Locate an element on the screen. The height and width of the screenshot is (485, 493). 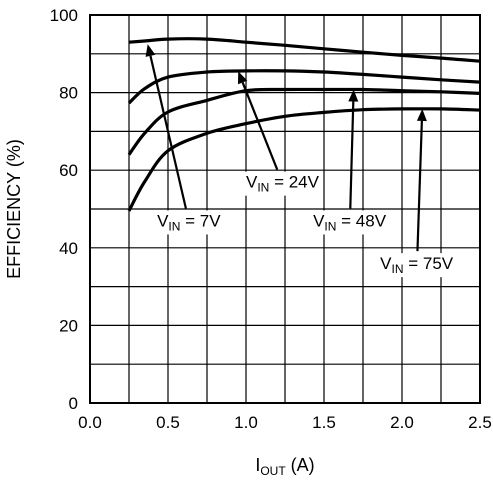
x-axis-title: IOUT (A) is located at coordinates (284, 466).